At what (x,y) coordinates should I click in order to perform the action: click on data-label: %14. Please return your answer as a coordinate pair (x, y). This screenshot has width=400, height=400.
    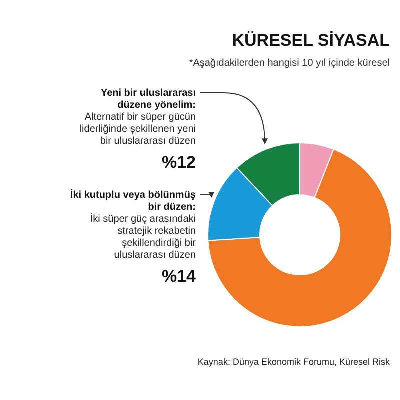
    Looking at the image, I should click on (179, 276).